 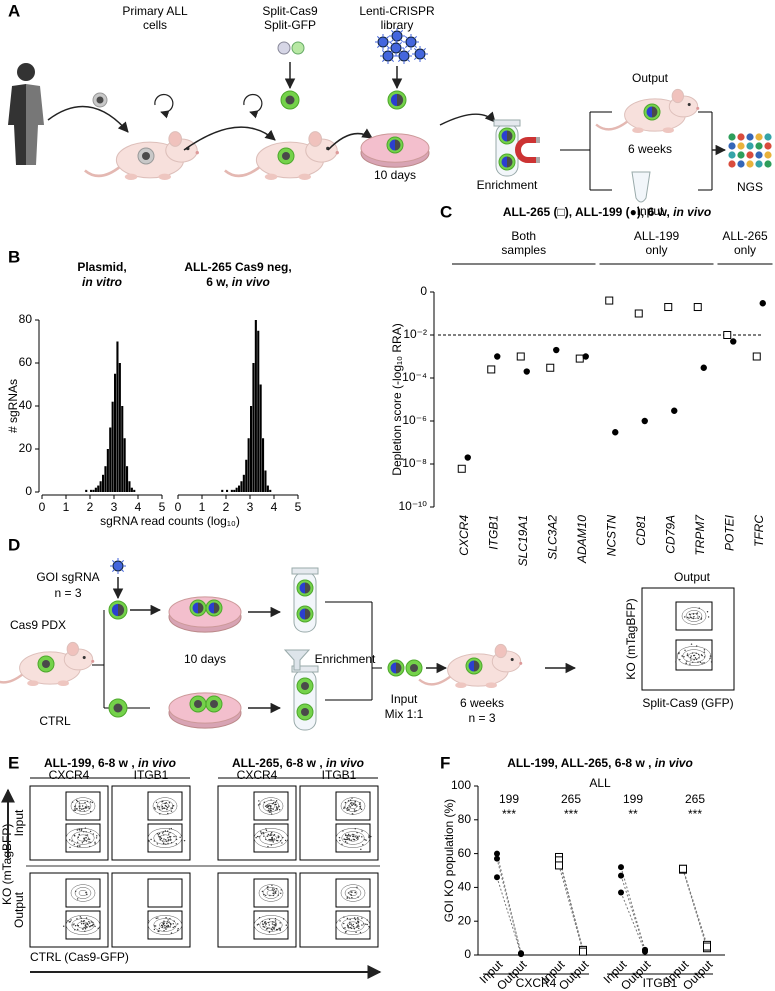 What do you see at coordinates (465, 887) in the screenshot?
I see `y-tick-label: 40` at bounding box center [465, 887].